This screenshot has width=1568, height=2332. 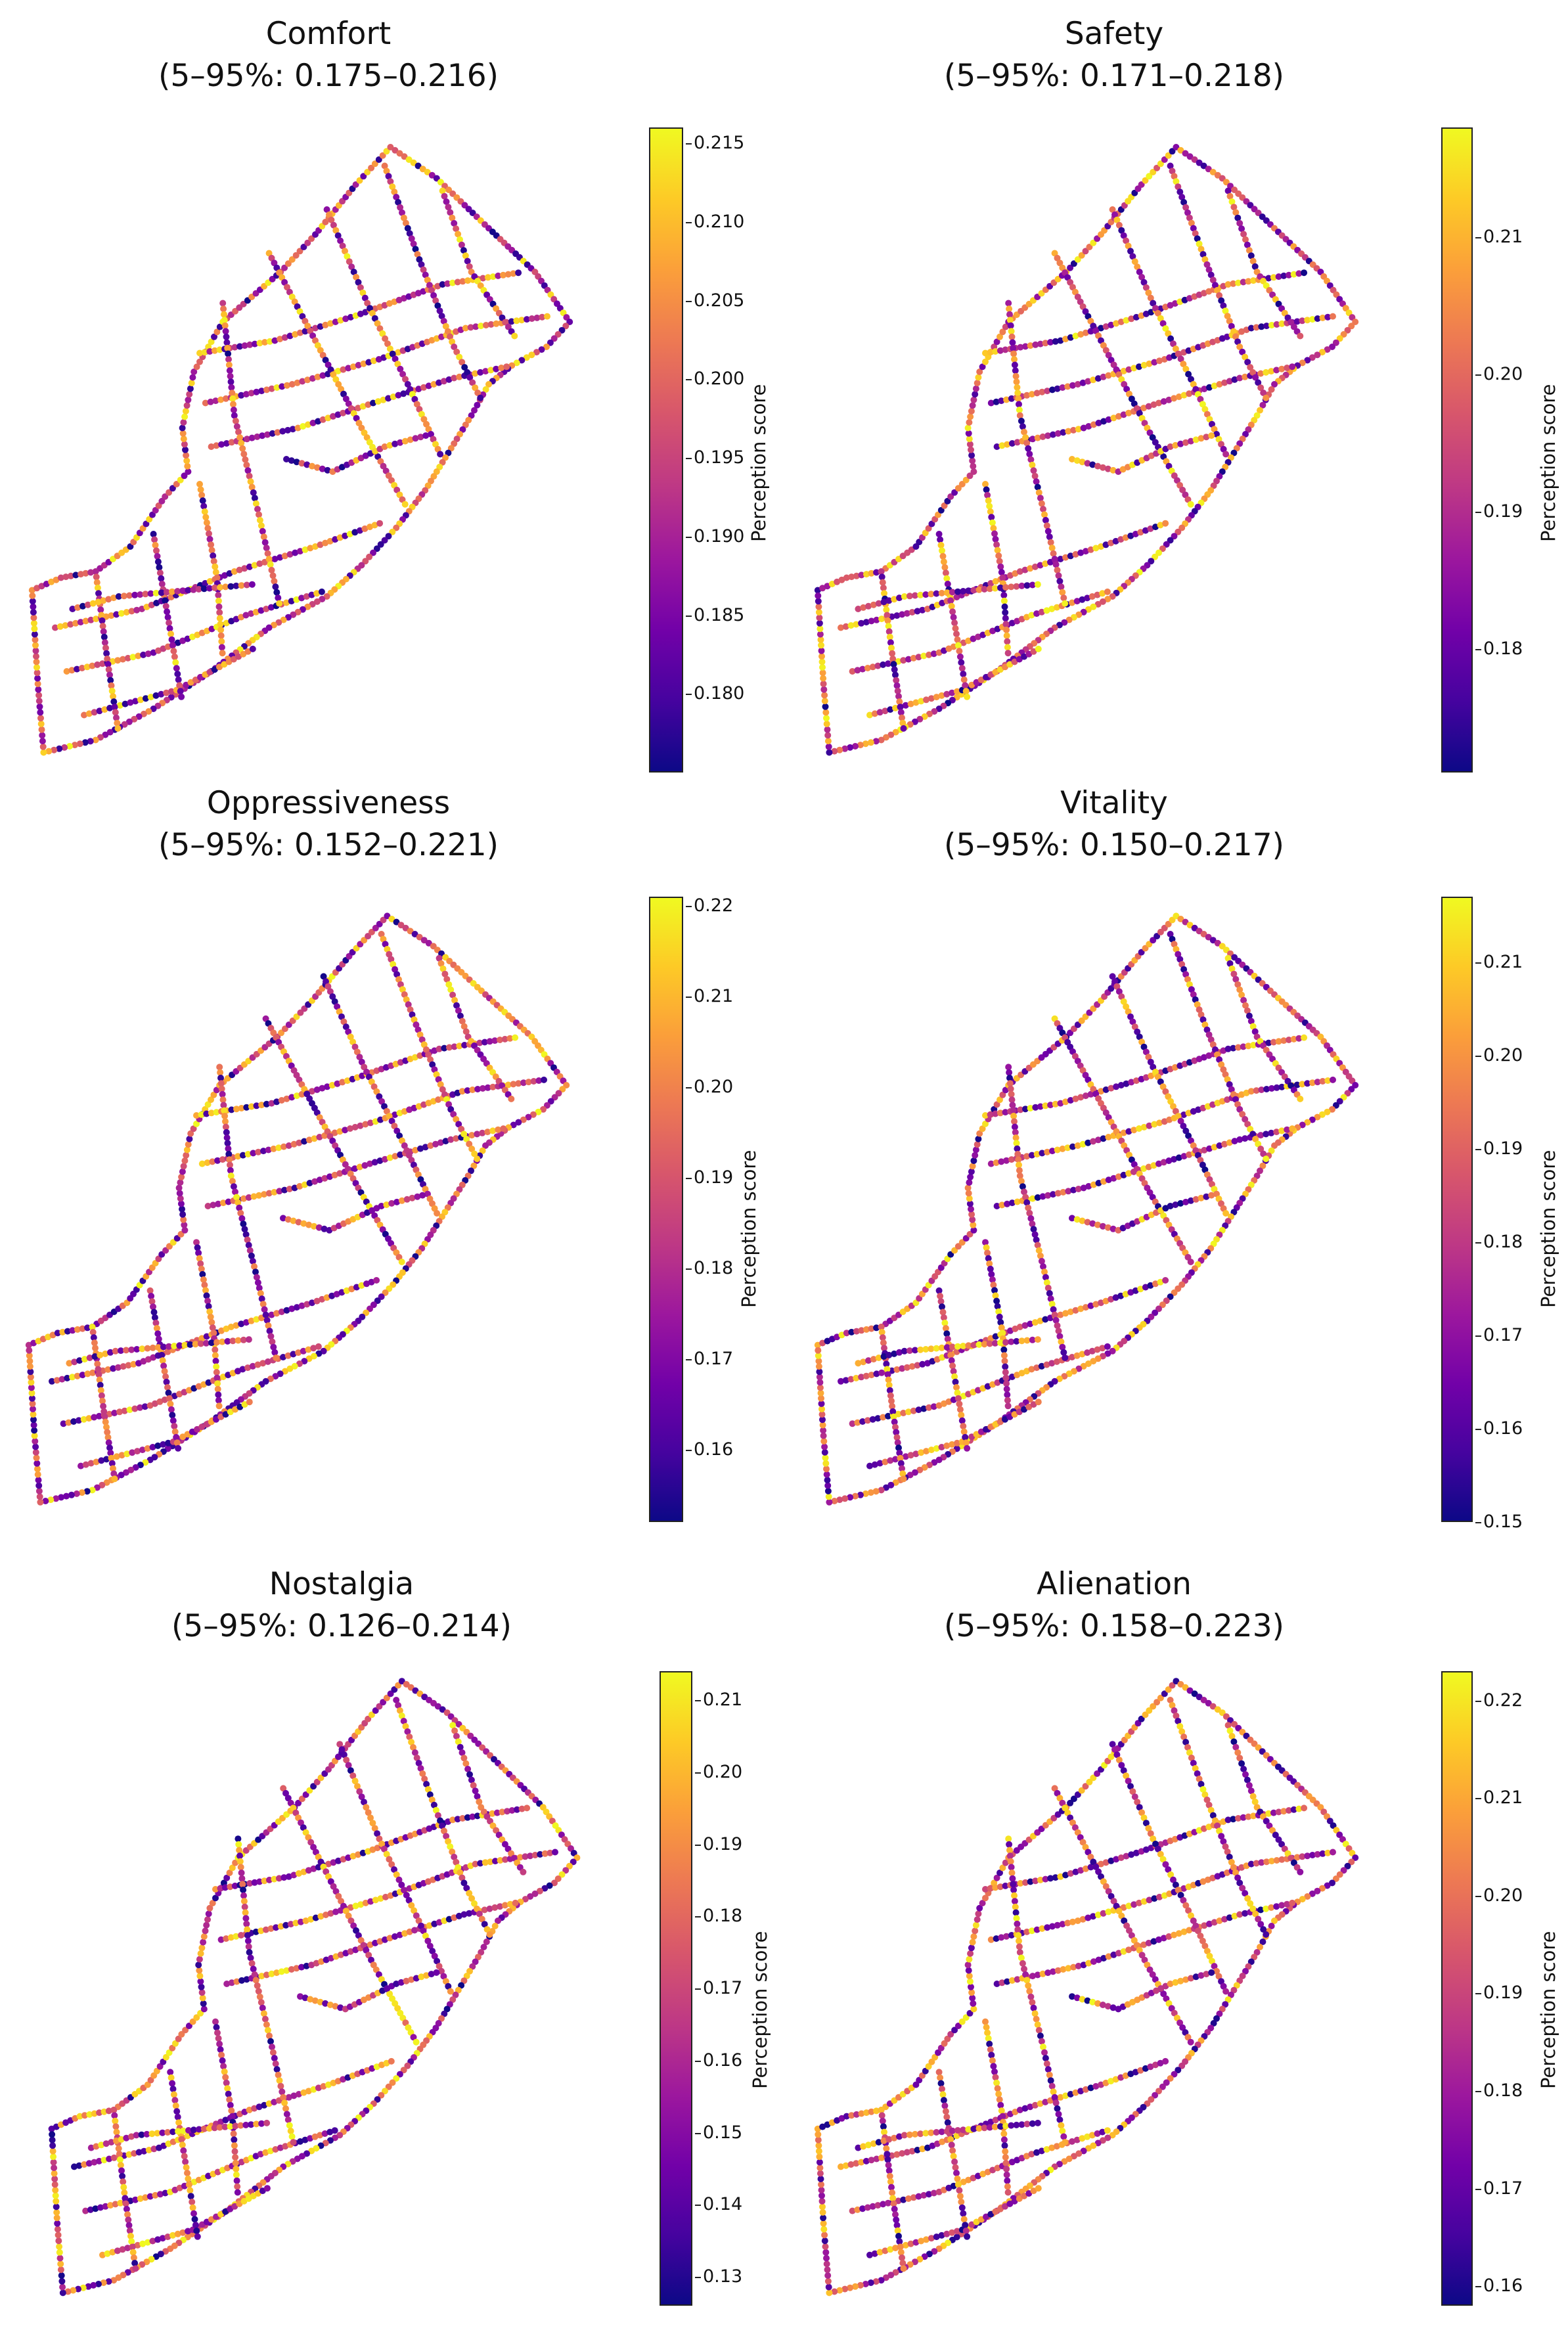 I want to click on colorbar-tick-label: 0.16, so click(x=1503, y=1429).